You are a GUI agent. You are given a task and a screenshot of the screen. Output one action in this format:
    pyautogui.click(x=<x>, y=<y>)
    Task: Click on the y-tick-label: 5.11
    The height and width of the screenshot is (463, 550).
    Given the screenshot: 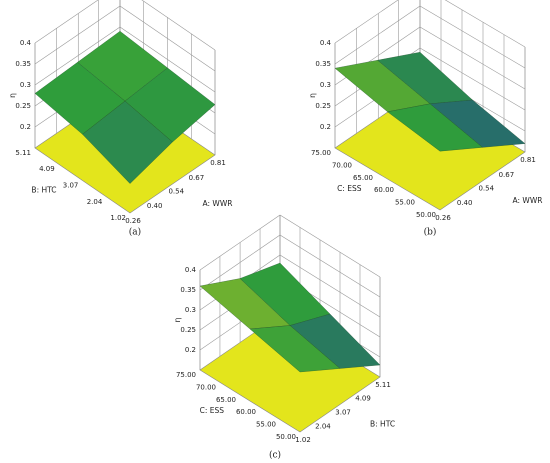 What is the action you would take?
    pyautogui.click(x=23, y=153)
    